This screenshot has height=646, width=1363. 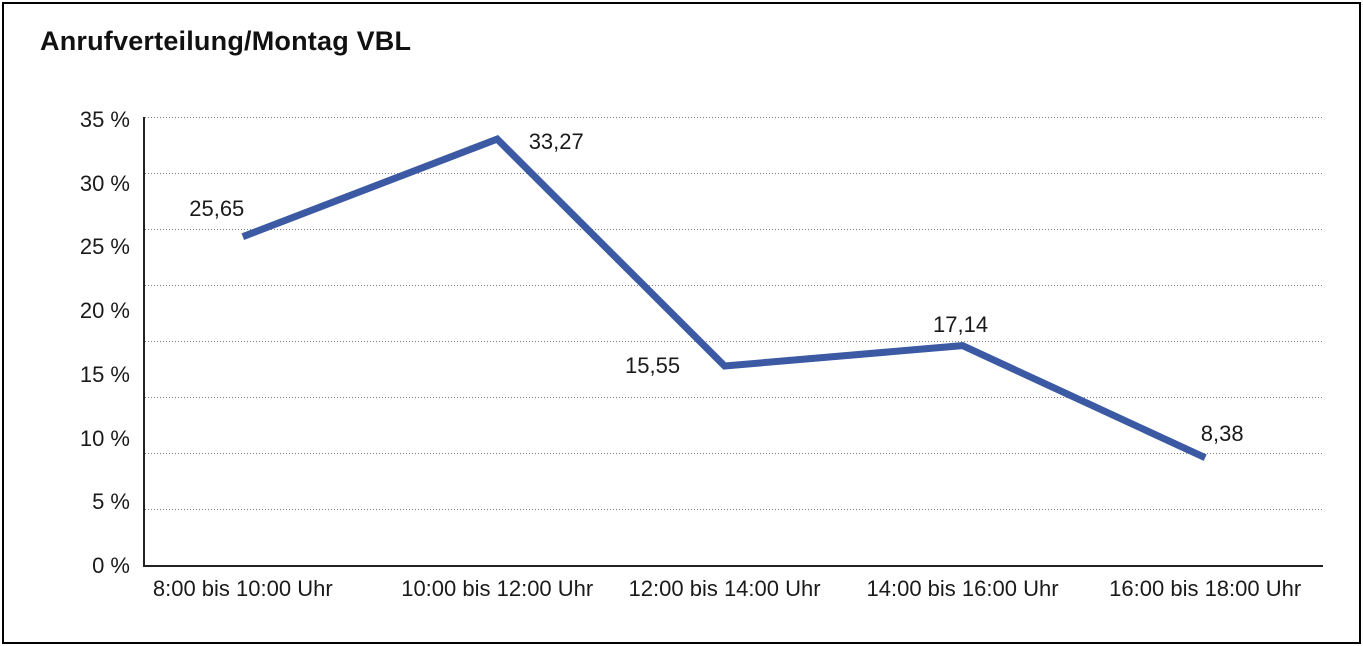 I want to click on y-axis-tick-label: 10 %, so click(x=104, y=438).